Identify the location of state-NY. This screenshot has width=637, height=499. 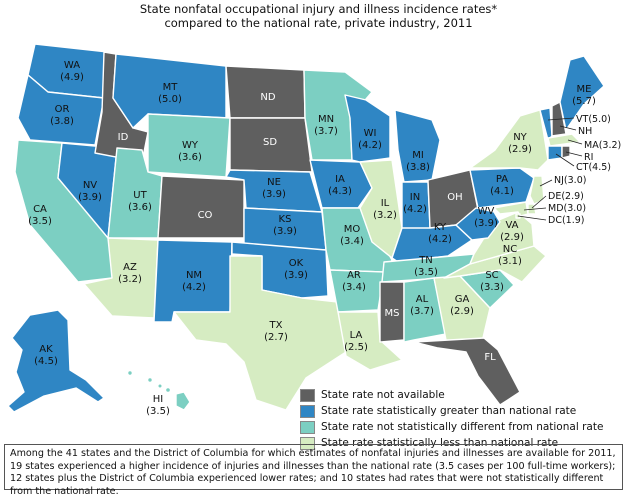
(509, 140).